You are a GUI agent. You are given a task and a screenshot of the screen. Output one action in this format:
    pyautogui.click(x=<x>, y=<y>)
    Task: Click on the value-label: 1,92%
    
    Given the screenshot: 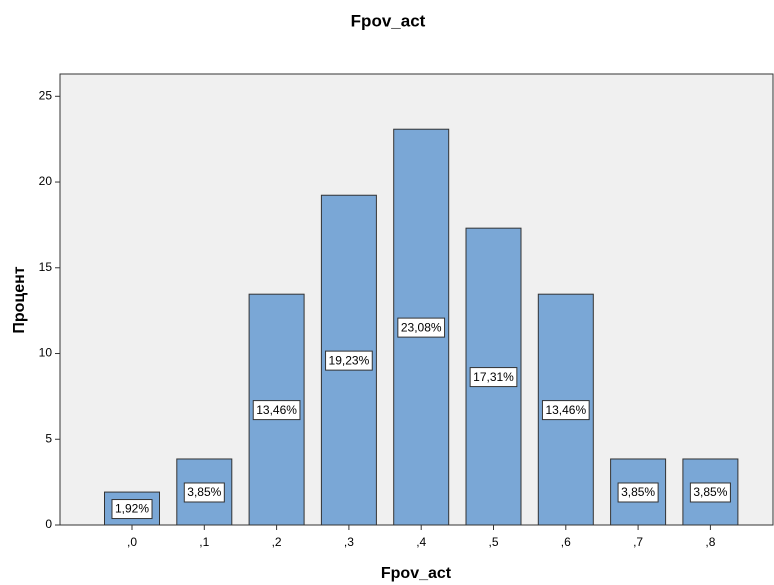 What is the action you would take?
    pyautogui.click(x=132, y=509)
    